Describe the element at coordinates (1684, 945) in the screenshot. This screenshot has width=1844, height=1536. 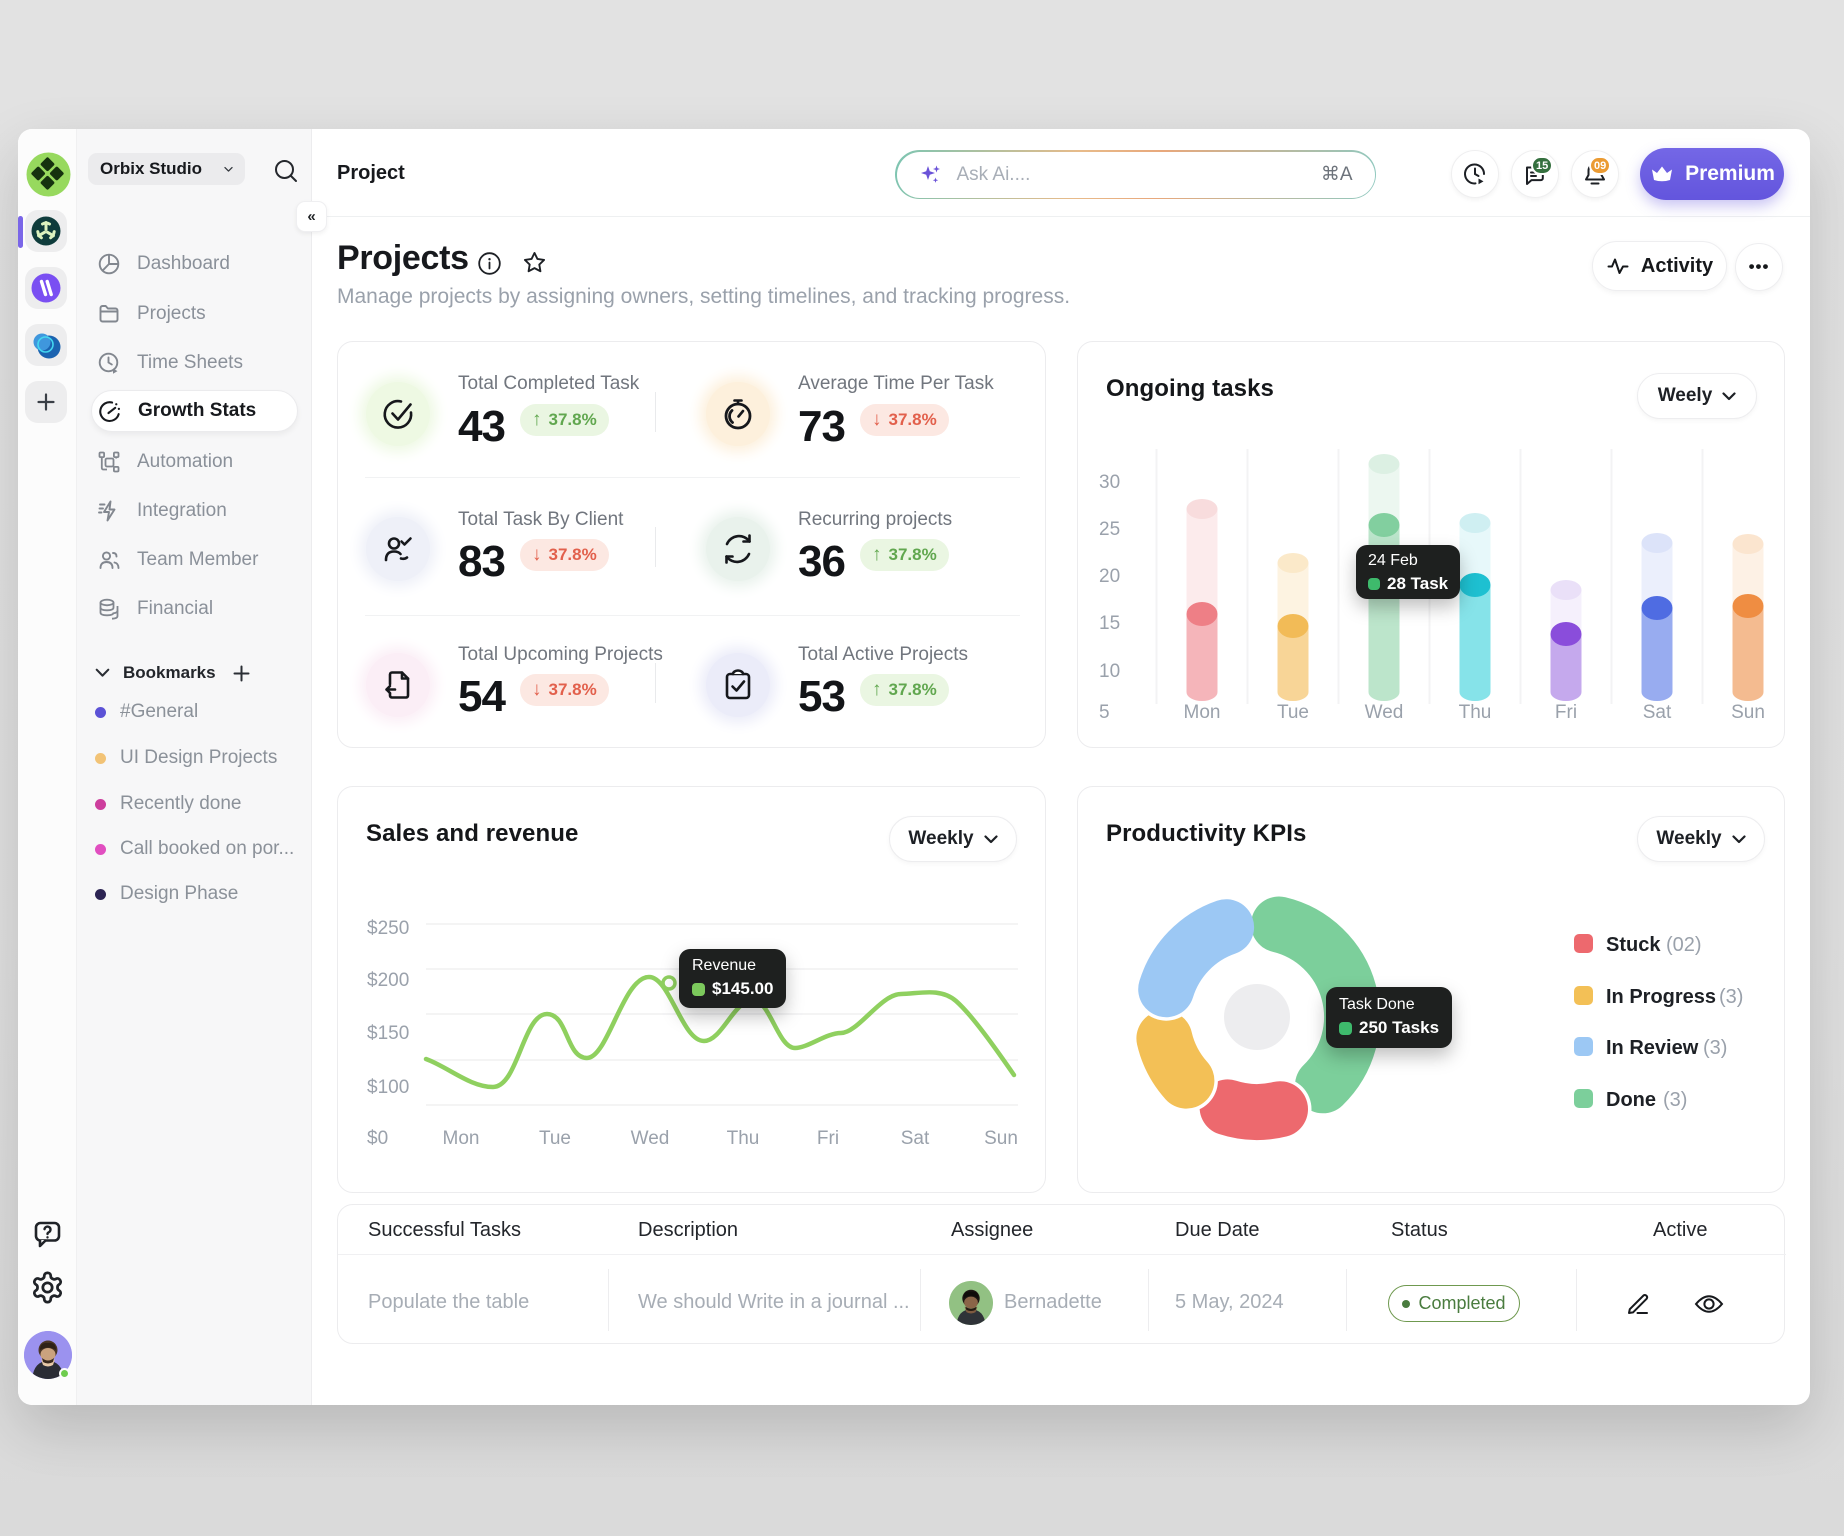
I see `svg-text: (02)` at that location.